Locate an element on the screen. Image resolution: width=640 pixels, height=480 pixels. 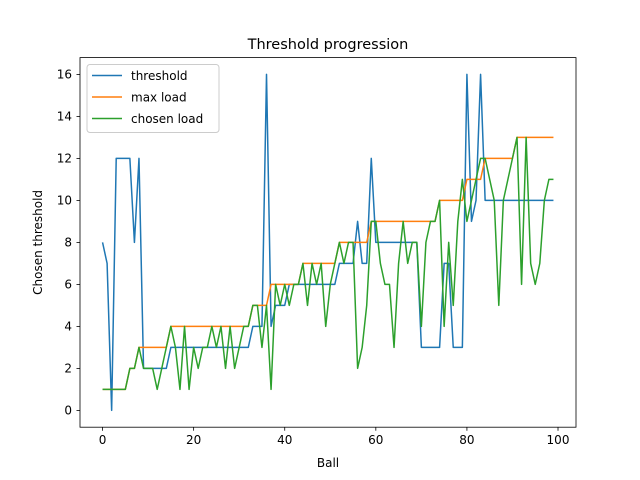
y-tick-label: 6 is located at coordinates (68, 285).